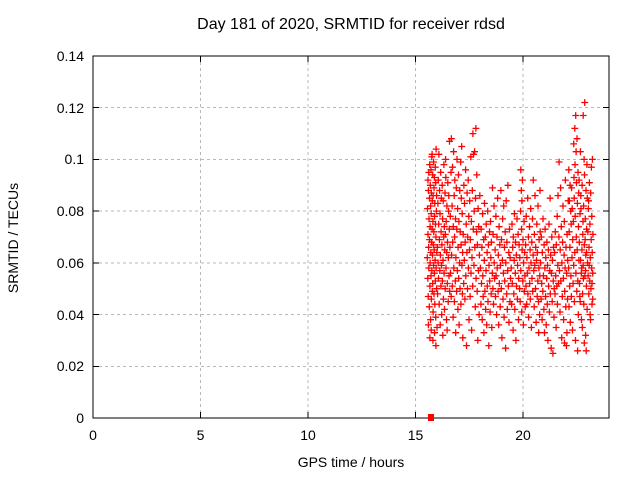 The height and width of the screenshot is (480, 640). I want to click on x-tick-label: 20, so click(523, 435).